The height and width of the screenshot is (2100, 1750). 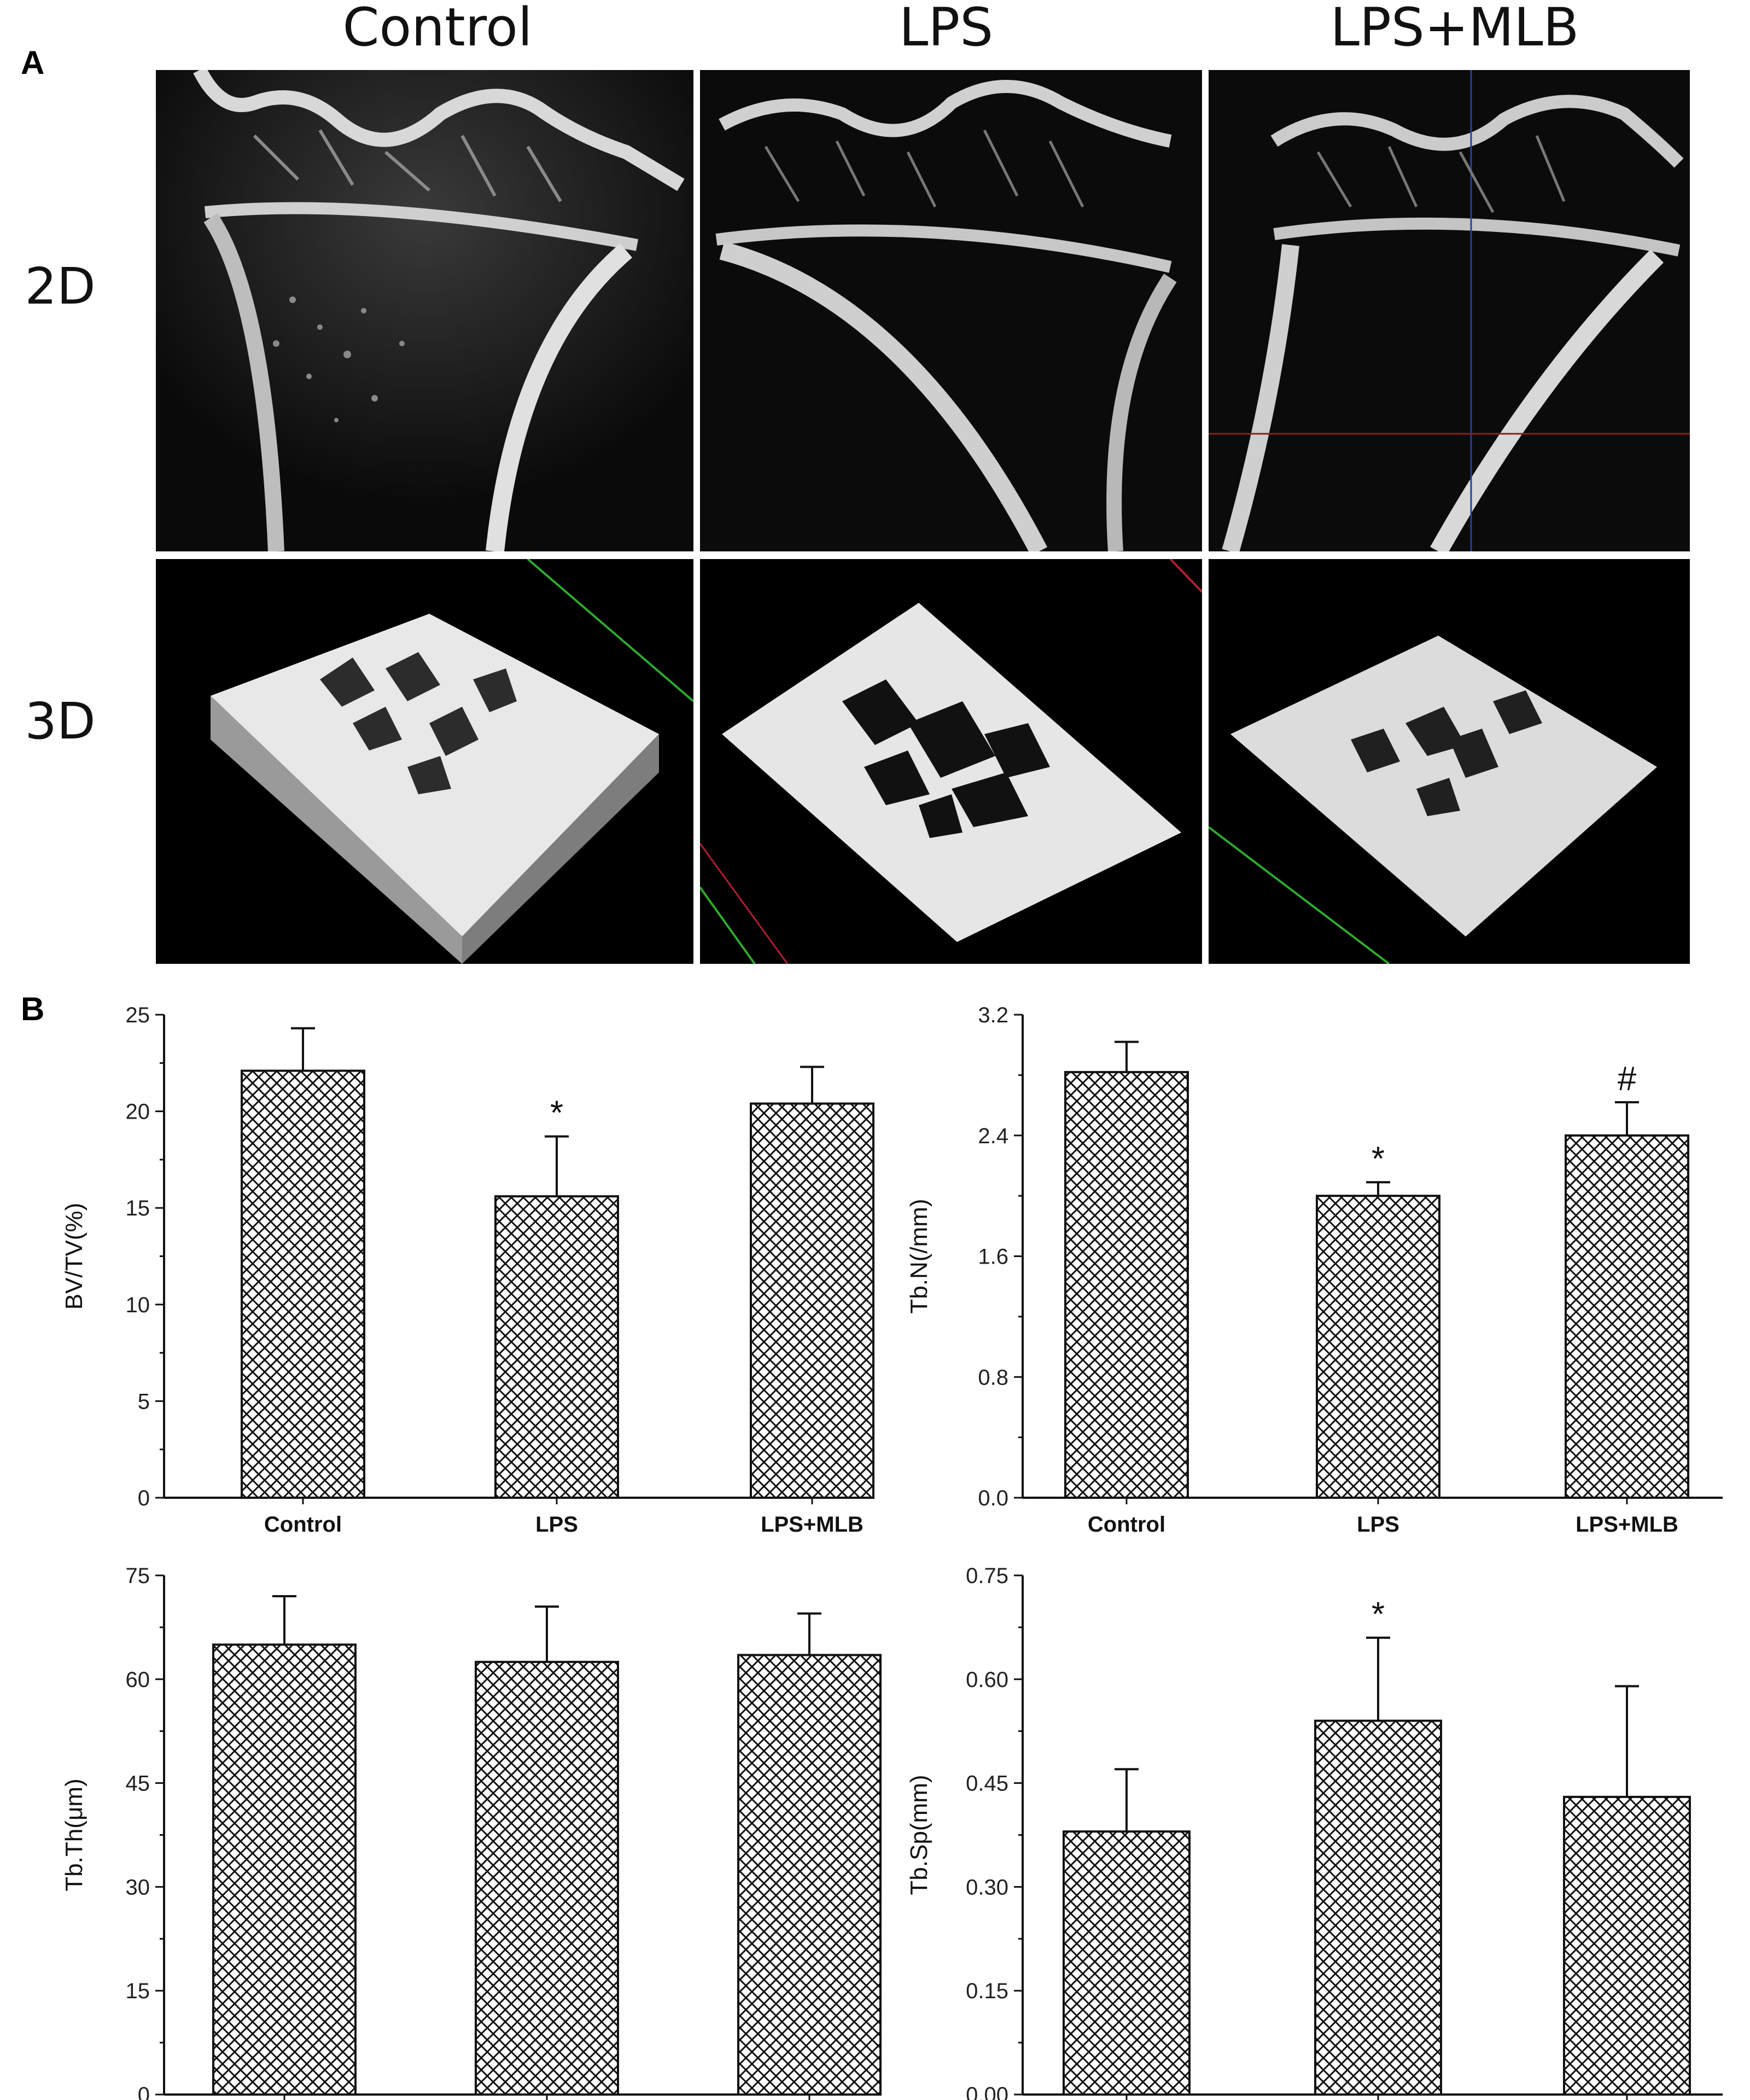 What do you see at coordinates (1449, 761) in the screenshot?
I see `micro-ct-3d-lps-mlb-image` at bounding box center [1449, 761].